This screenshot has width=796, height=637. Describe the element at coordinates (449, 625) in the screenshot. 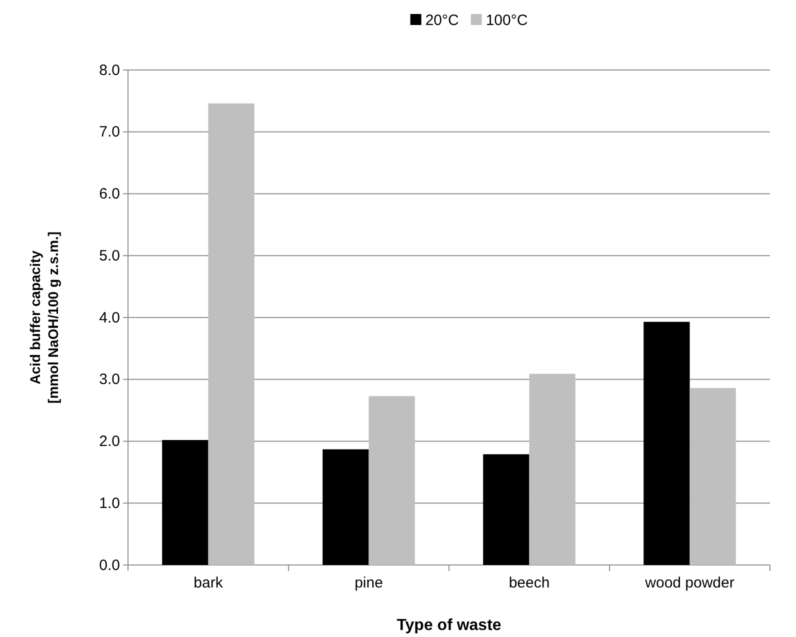

I see `x-axis-title: Type of waste` at that location.